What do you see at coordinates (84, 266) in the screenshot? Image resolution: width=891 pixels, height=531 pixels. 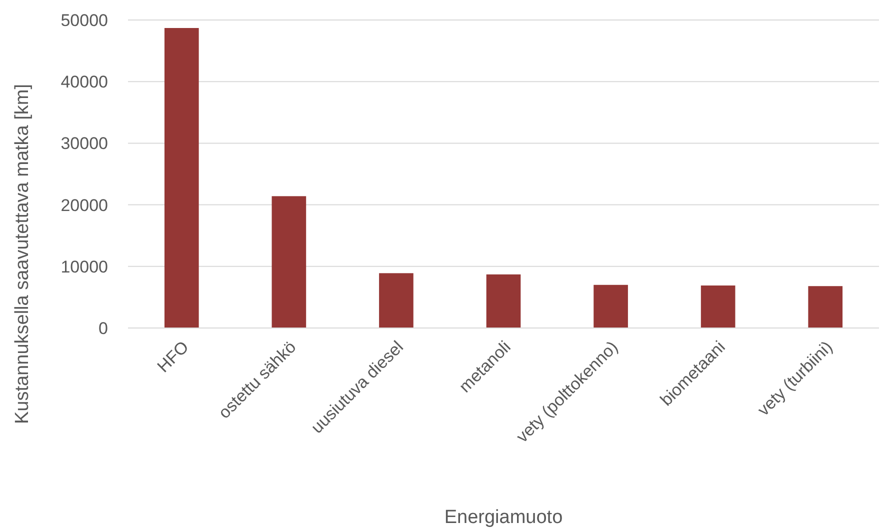 I see `y-tick-label: 10000` at bounding box center [84, 266].